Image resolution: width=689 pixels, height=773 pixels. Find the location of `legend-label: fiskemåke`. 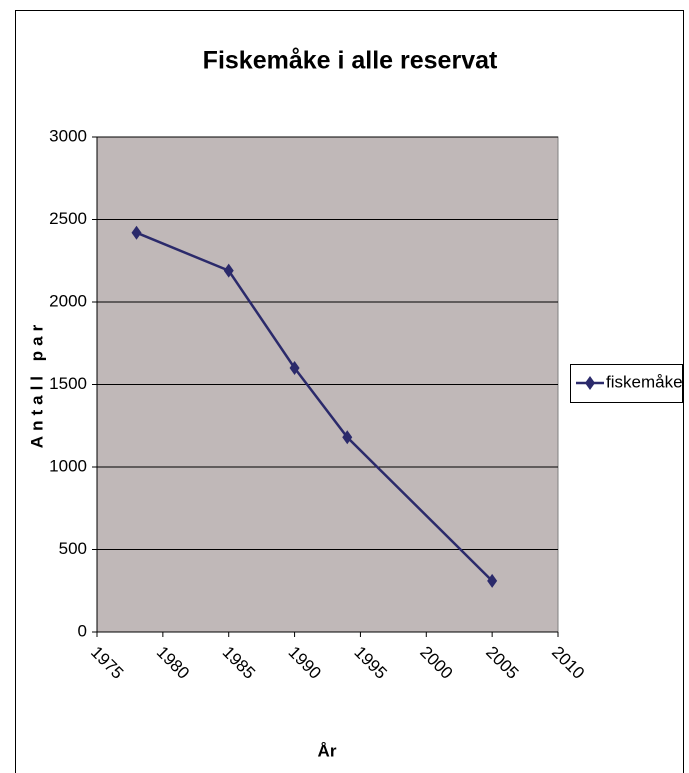

legend-label: fiskemåke is located at coordinates (644, 381).